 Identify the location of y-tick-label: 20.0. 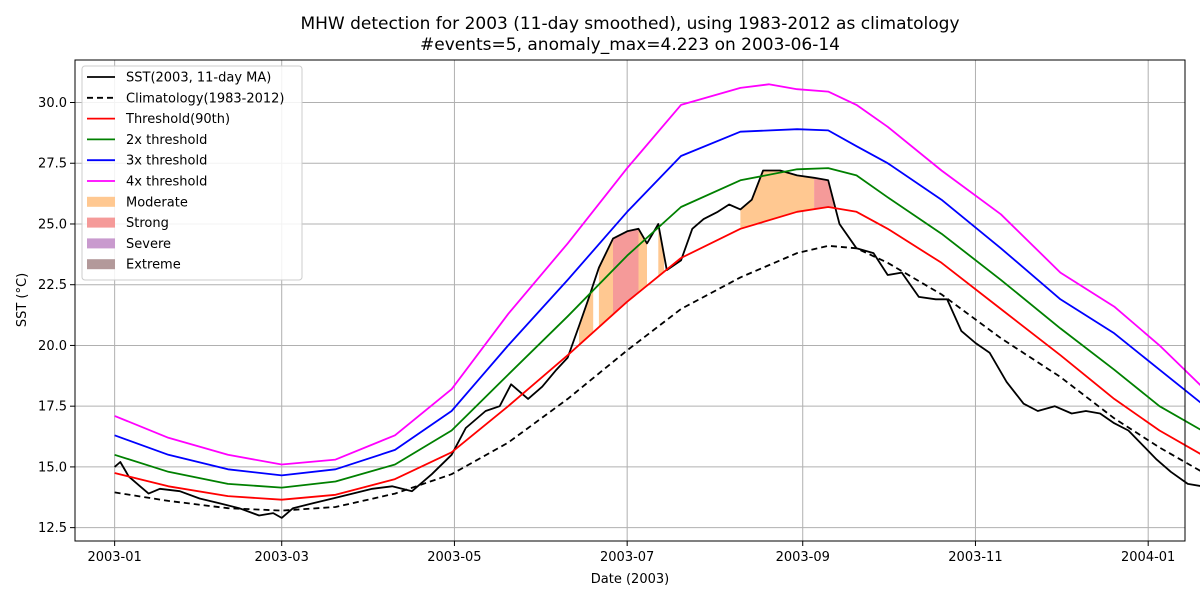
(52, 346).